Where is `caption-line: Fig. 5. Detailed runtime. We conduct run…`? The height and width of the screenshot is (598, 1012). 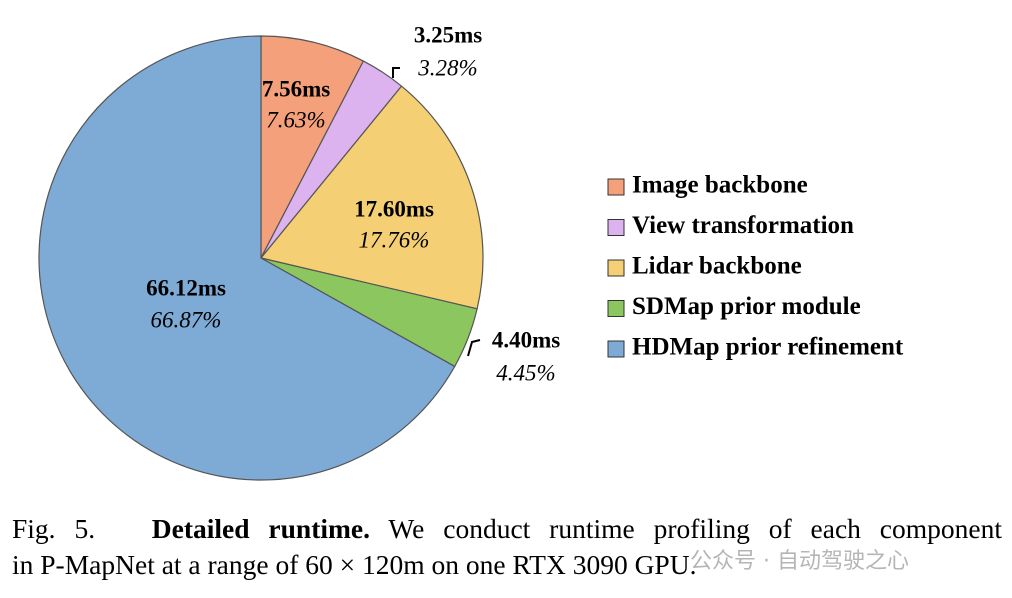 caption-line: Fig. 5. Detailed runtime. We conduct run… is located at coordinates (507, 529).